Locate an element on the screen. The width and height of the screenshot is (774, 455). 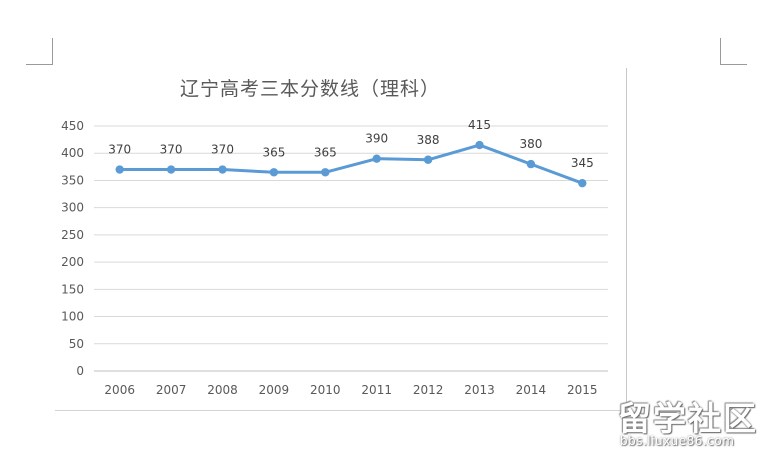
y-tick-label: 100 is located at coordinates (72, 317).